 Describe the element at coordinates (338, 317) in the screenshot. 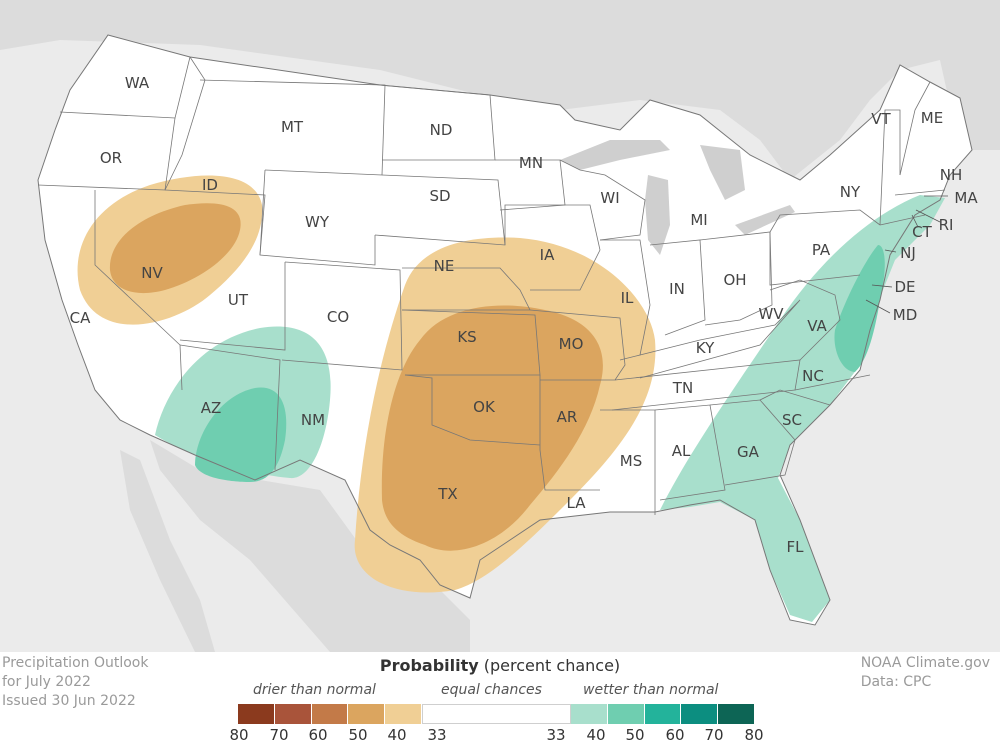

I see `state-label: CO` at that location.